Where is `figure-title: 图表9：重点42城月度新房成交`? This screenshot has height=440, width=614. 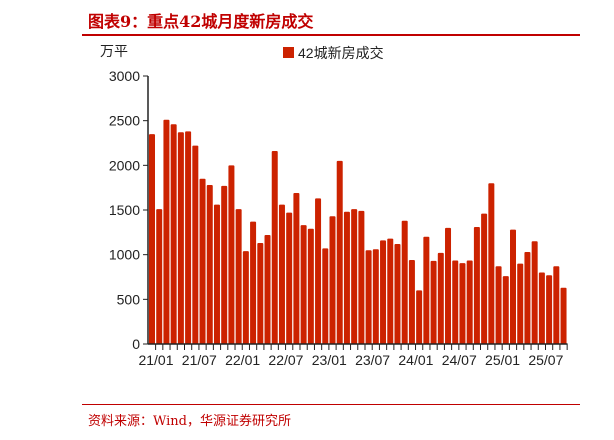 figure-title: 图表9：重点42城月度新房成交 is located at coordinates (201, 21).